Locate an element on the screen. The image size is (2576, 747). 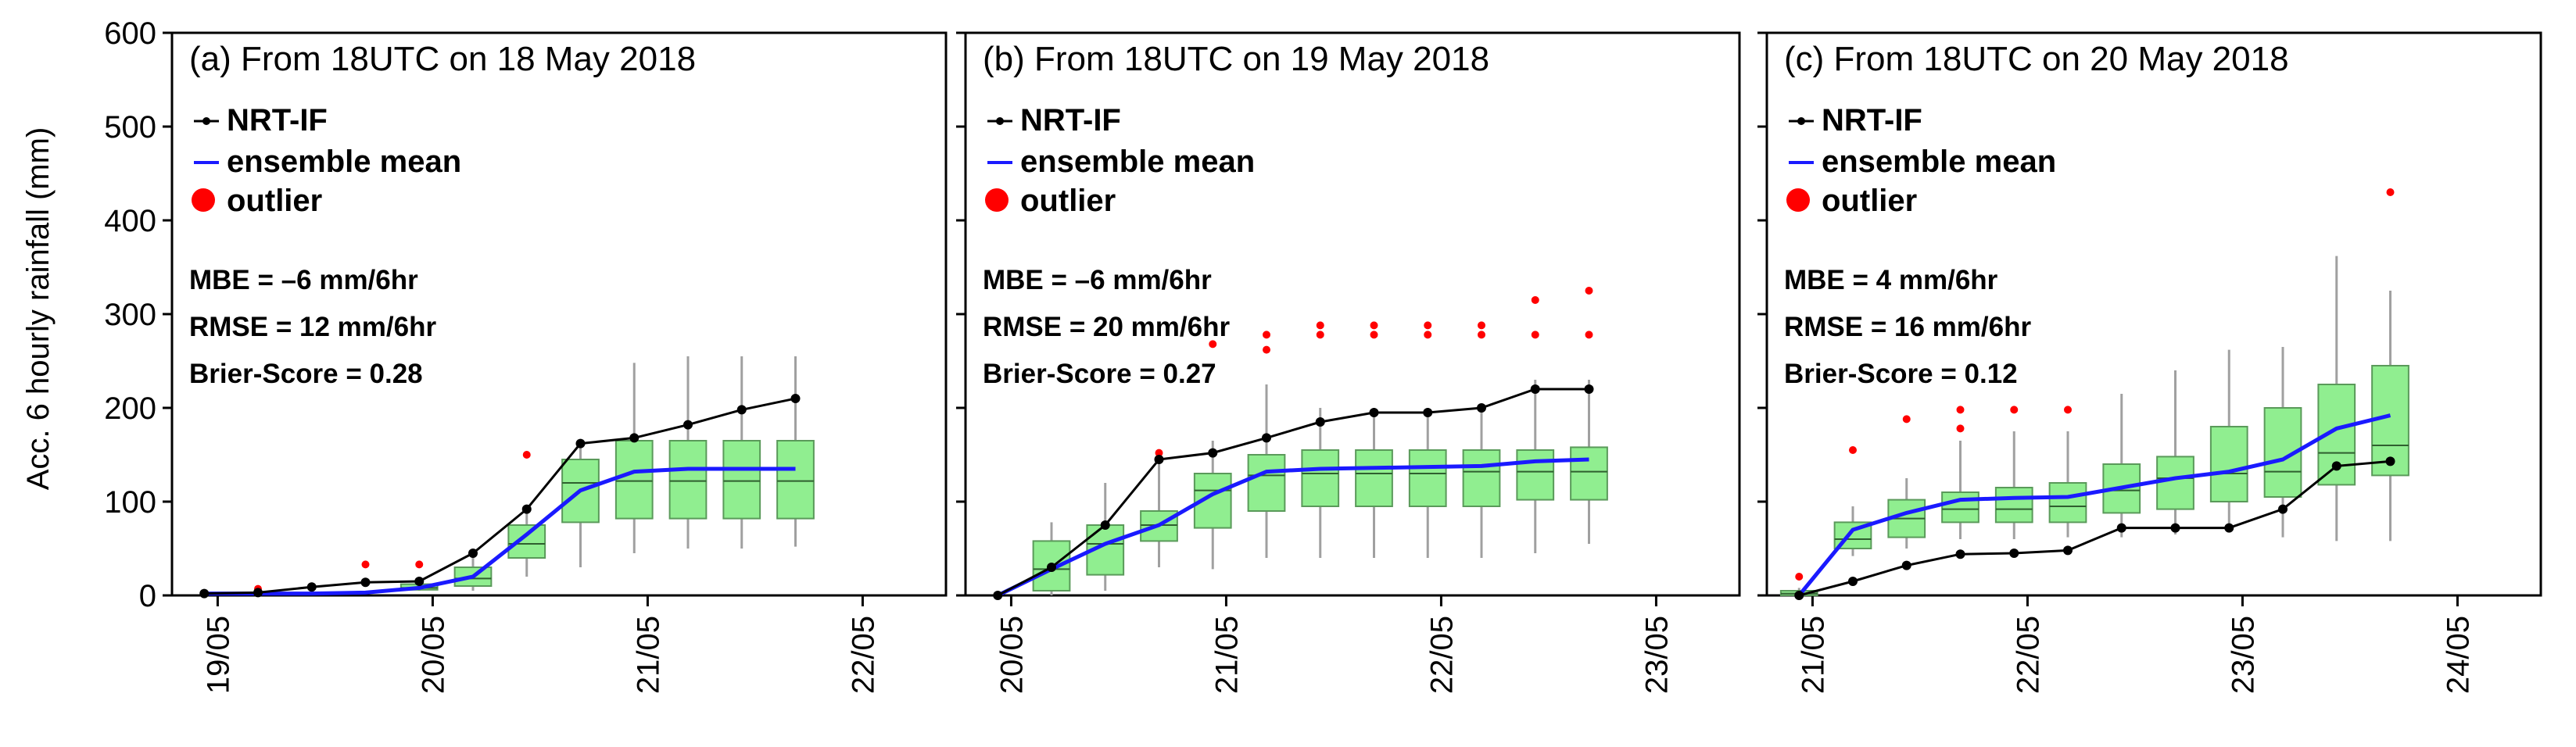
x-tick-label: 21/05 is located at coordinates (1813, 655).